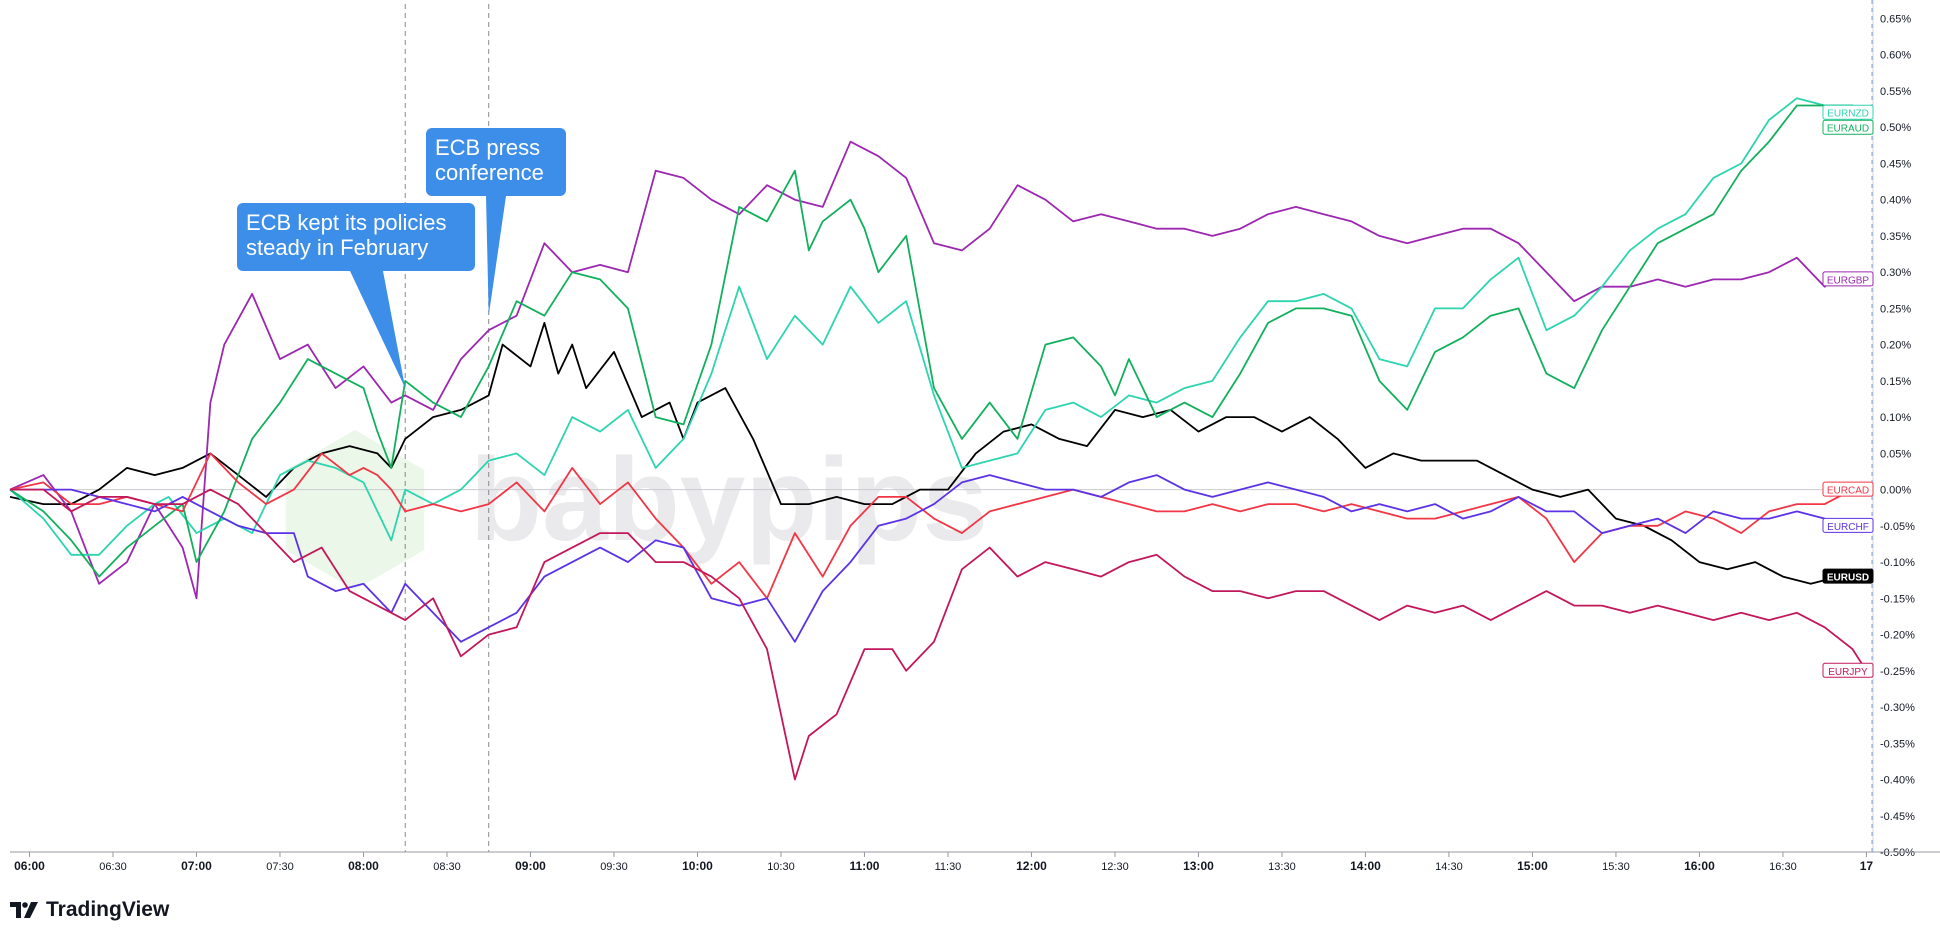 The width and height of the screenshot is (1940, 945). I want to click on series-label-text: EURGBP, so click(1848, 280).